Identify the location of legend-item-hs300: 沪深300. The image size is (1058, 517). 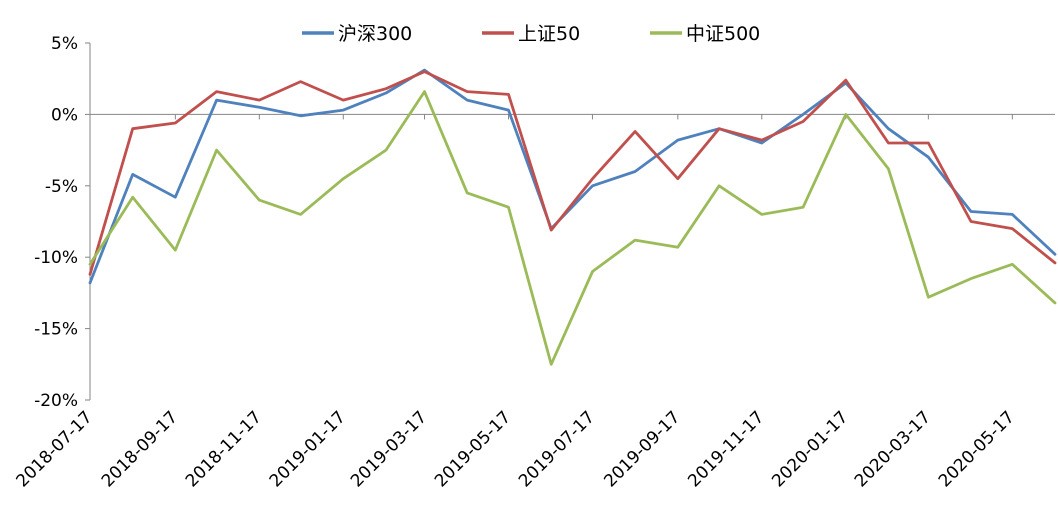
(357, 34).